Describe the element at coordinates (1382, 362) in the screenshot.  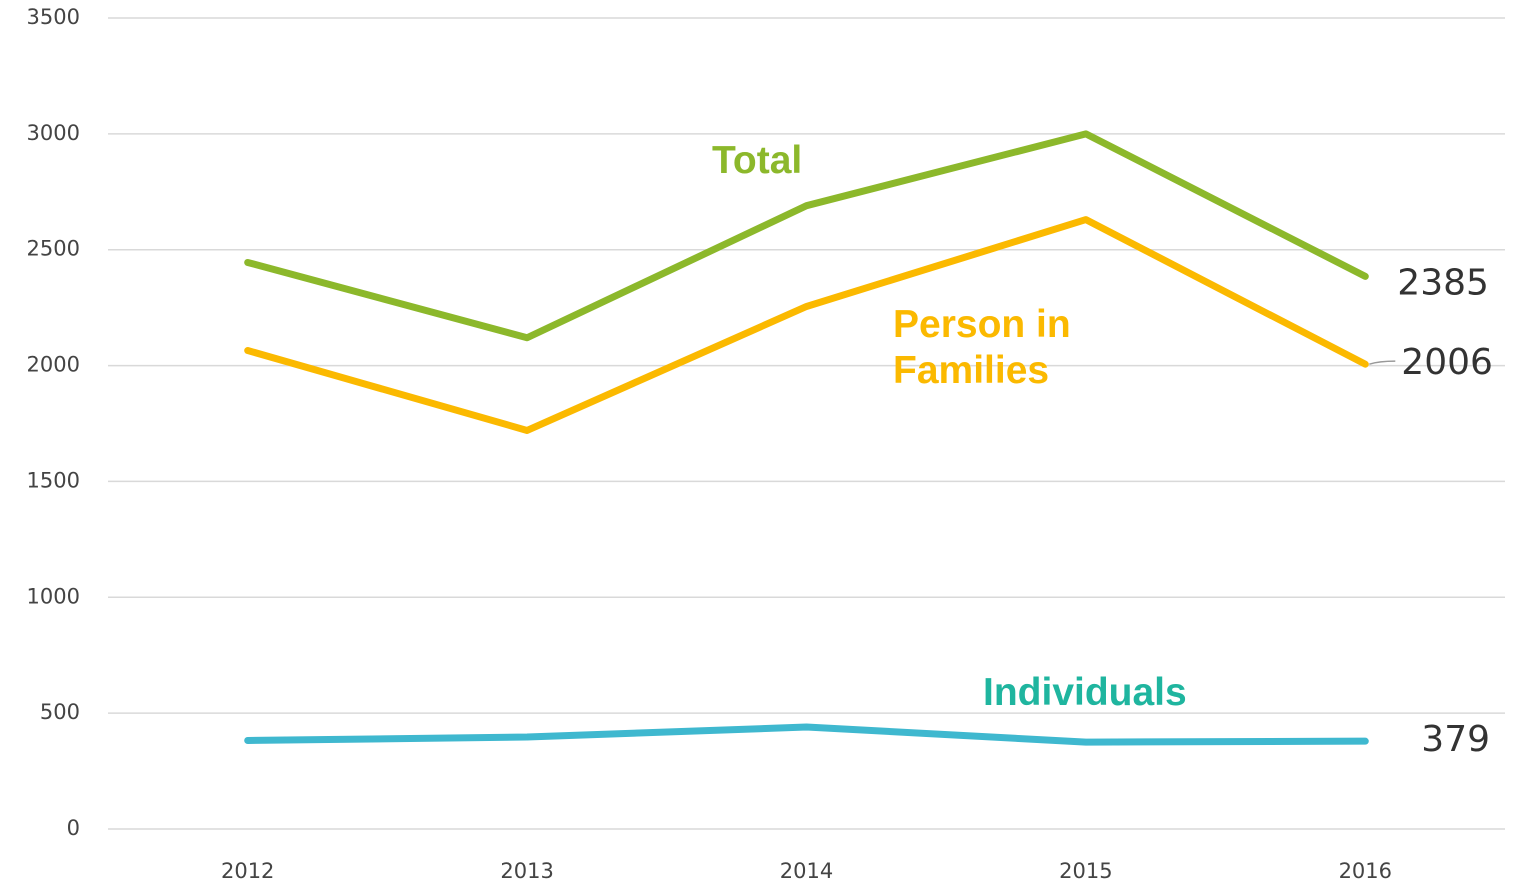
I see `leader-line` at that location.